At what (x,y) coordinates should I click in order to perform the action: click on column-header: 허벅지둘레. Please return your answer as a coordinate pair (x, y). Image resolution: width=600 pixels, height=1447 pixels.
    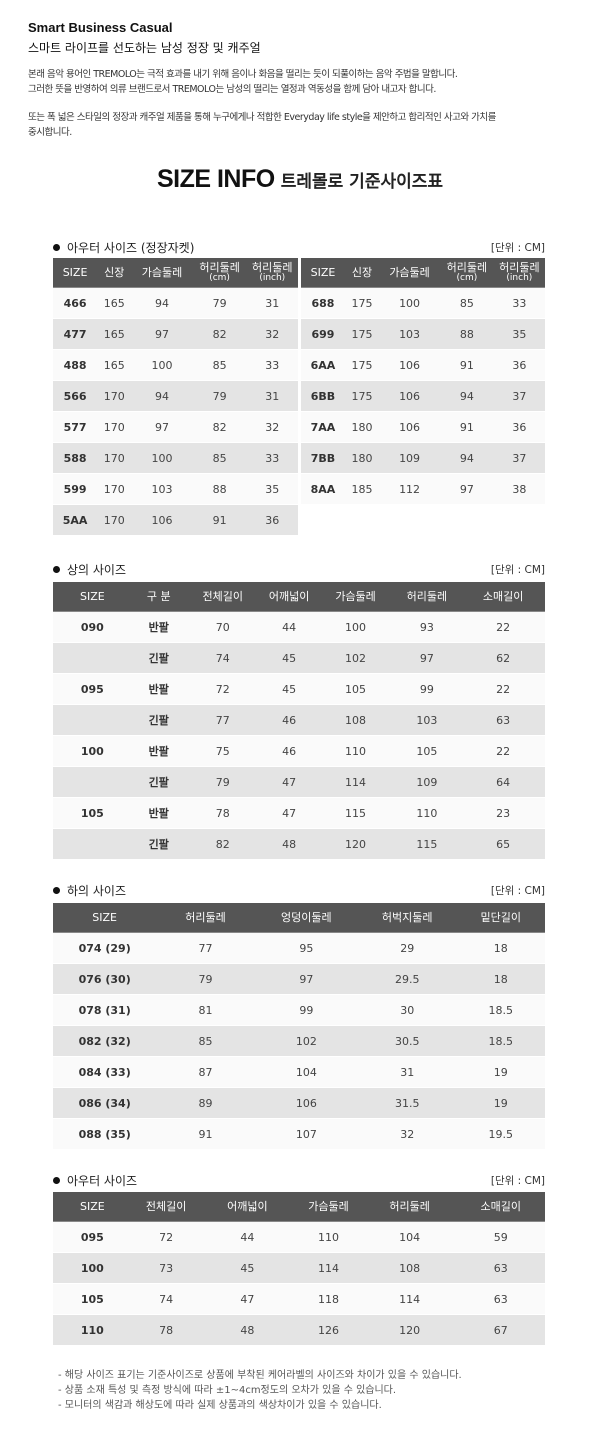
    Looking at the image, I should click on (407, 918).